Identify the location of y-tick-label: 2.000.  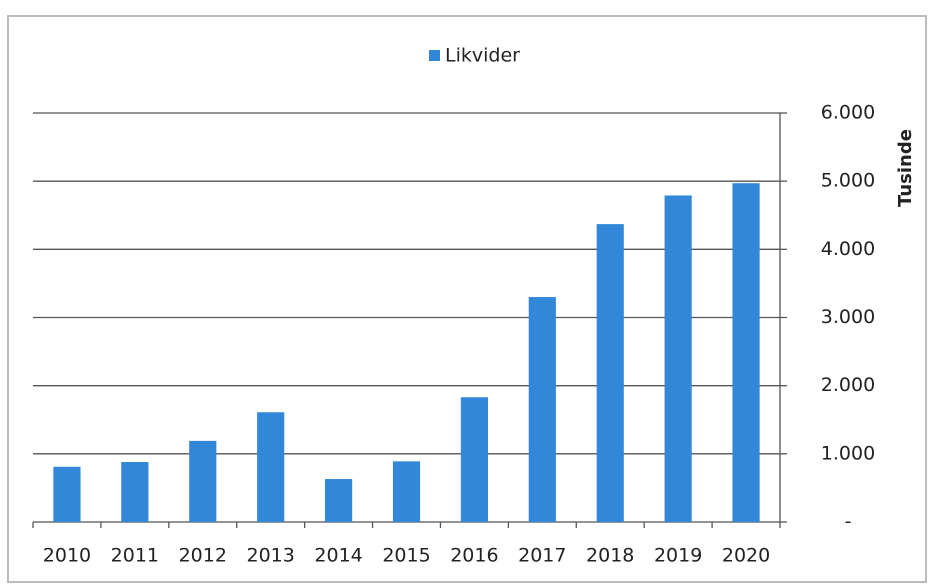
(848, 385).